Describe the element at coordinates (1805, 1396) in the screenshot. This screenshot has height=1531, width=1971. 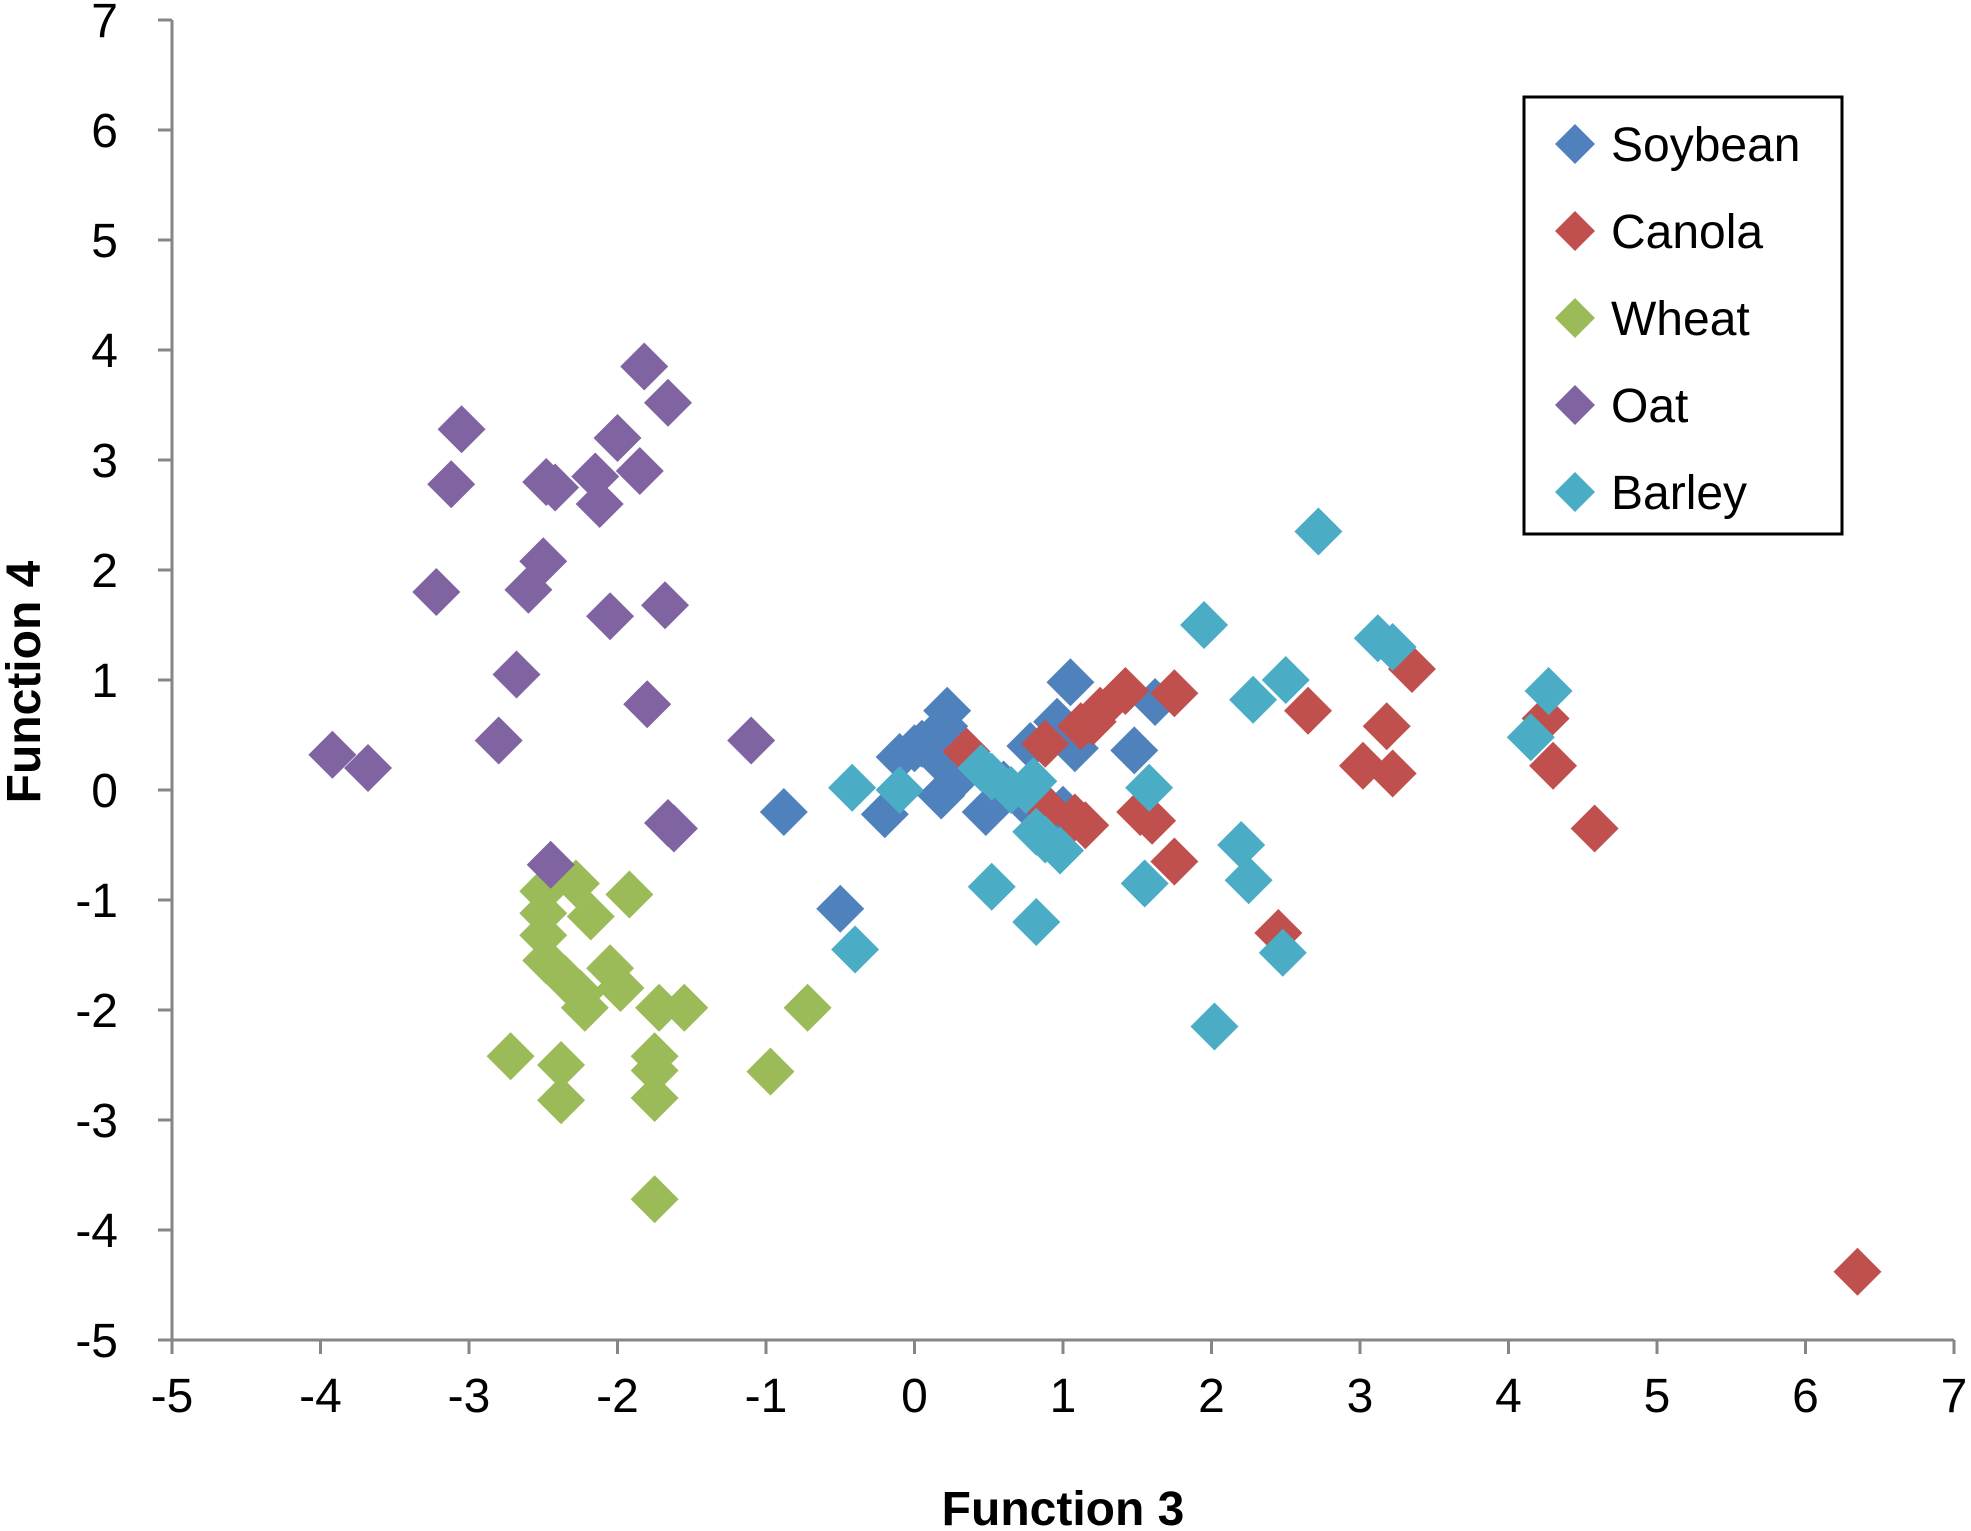
I see `x-tick-label: 6` at that location.